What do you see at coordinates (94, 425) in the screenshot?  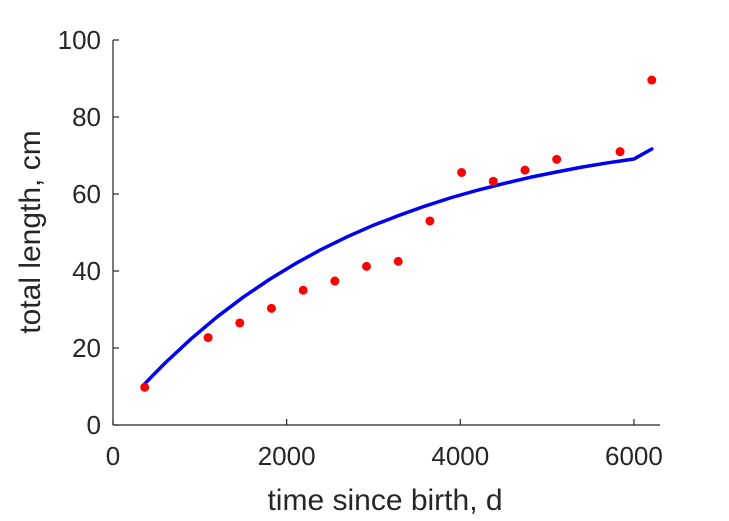 I see `y-tick-label: 0` at bounding box center [94, 425].